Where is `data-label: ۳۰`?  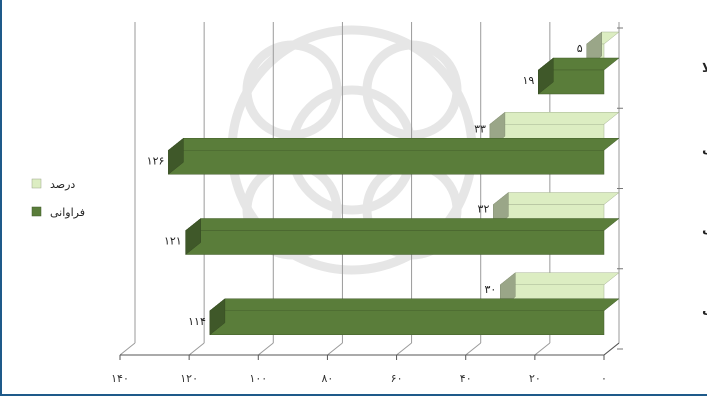 data-label: ۳۰ is located at coordinates (490, 289).